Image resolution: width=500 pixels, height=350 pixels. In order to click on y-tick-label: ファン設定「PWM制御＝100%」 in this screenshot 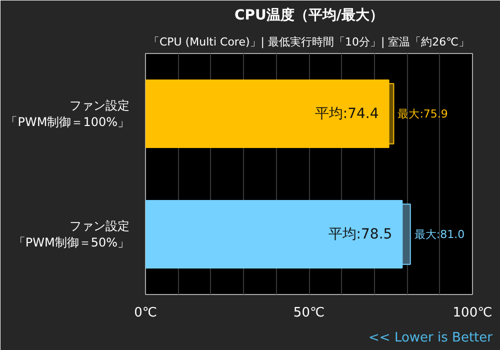, I will do `click(68, 114)`.